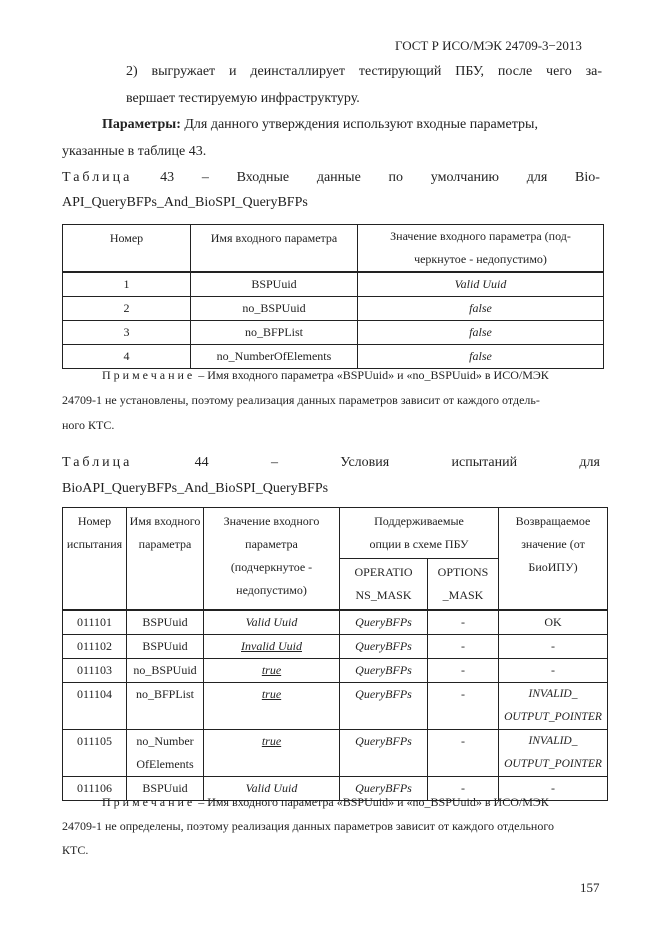 The image size is (661, 935). What do you see at coordinates (134, 151) in the screenshot?
I see `paragraph-line: указанные в таблице 43.` at bounding box center [134, 151].